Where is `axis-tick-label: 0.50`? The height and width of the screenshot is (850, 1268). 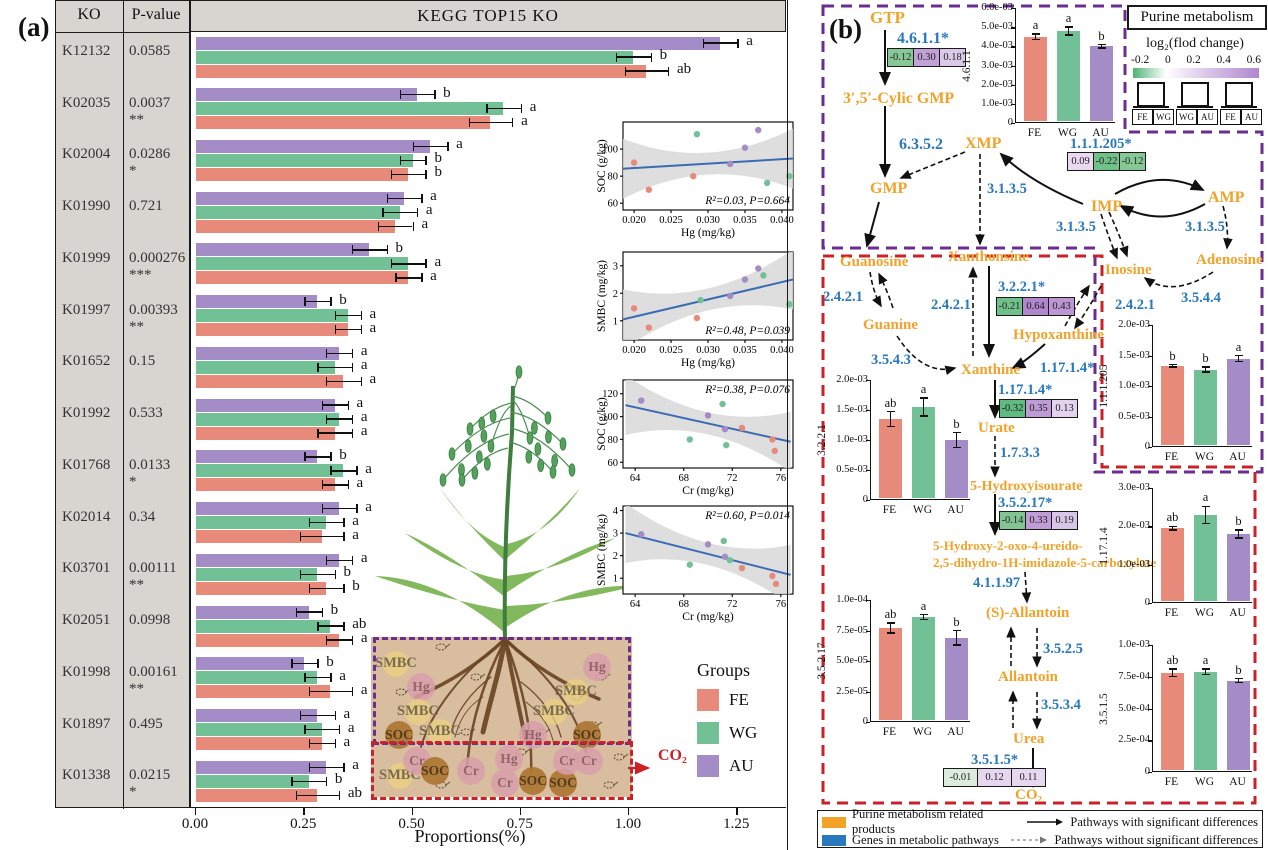 axis-tick-label: 0.50 is located at coordinates (411, 824).